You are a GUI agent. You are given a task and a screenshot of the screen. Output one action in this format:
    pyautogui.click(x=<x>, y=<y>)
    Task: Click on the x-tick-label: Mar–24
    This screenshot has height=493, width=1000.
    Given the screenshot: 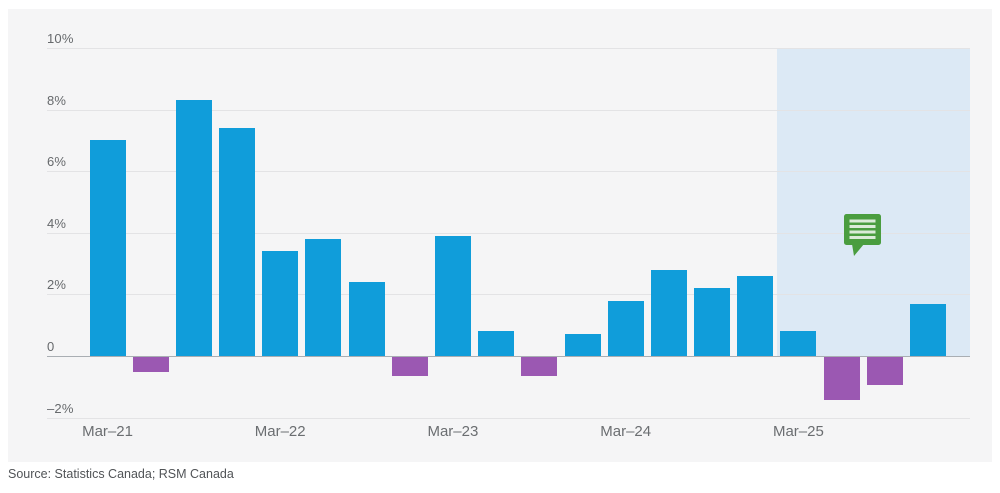 What is the action you would take?
    pyautogui.click(x=626, y=431)
    